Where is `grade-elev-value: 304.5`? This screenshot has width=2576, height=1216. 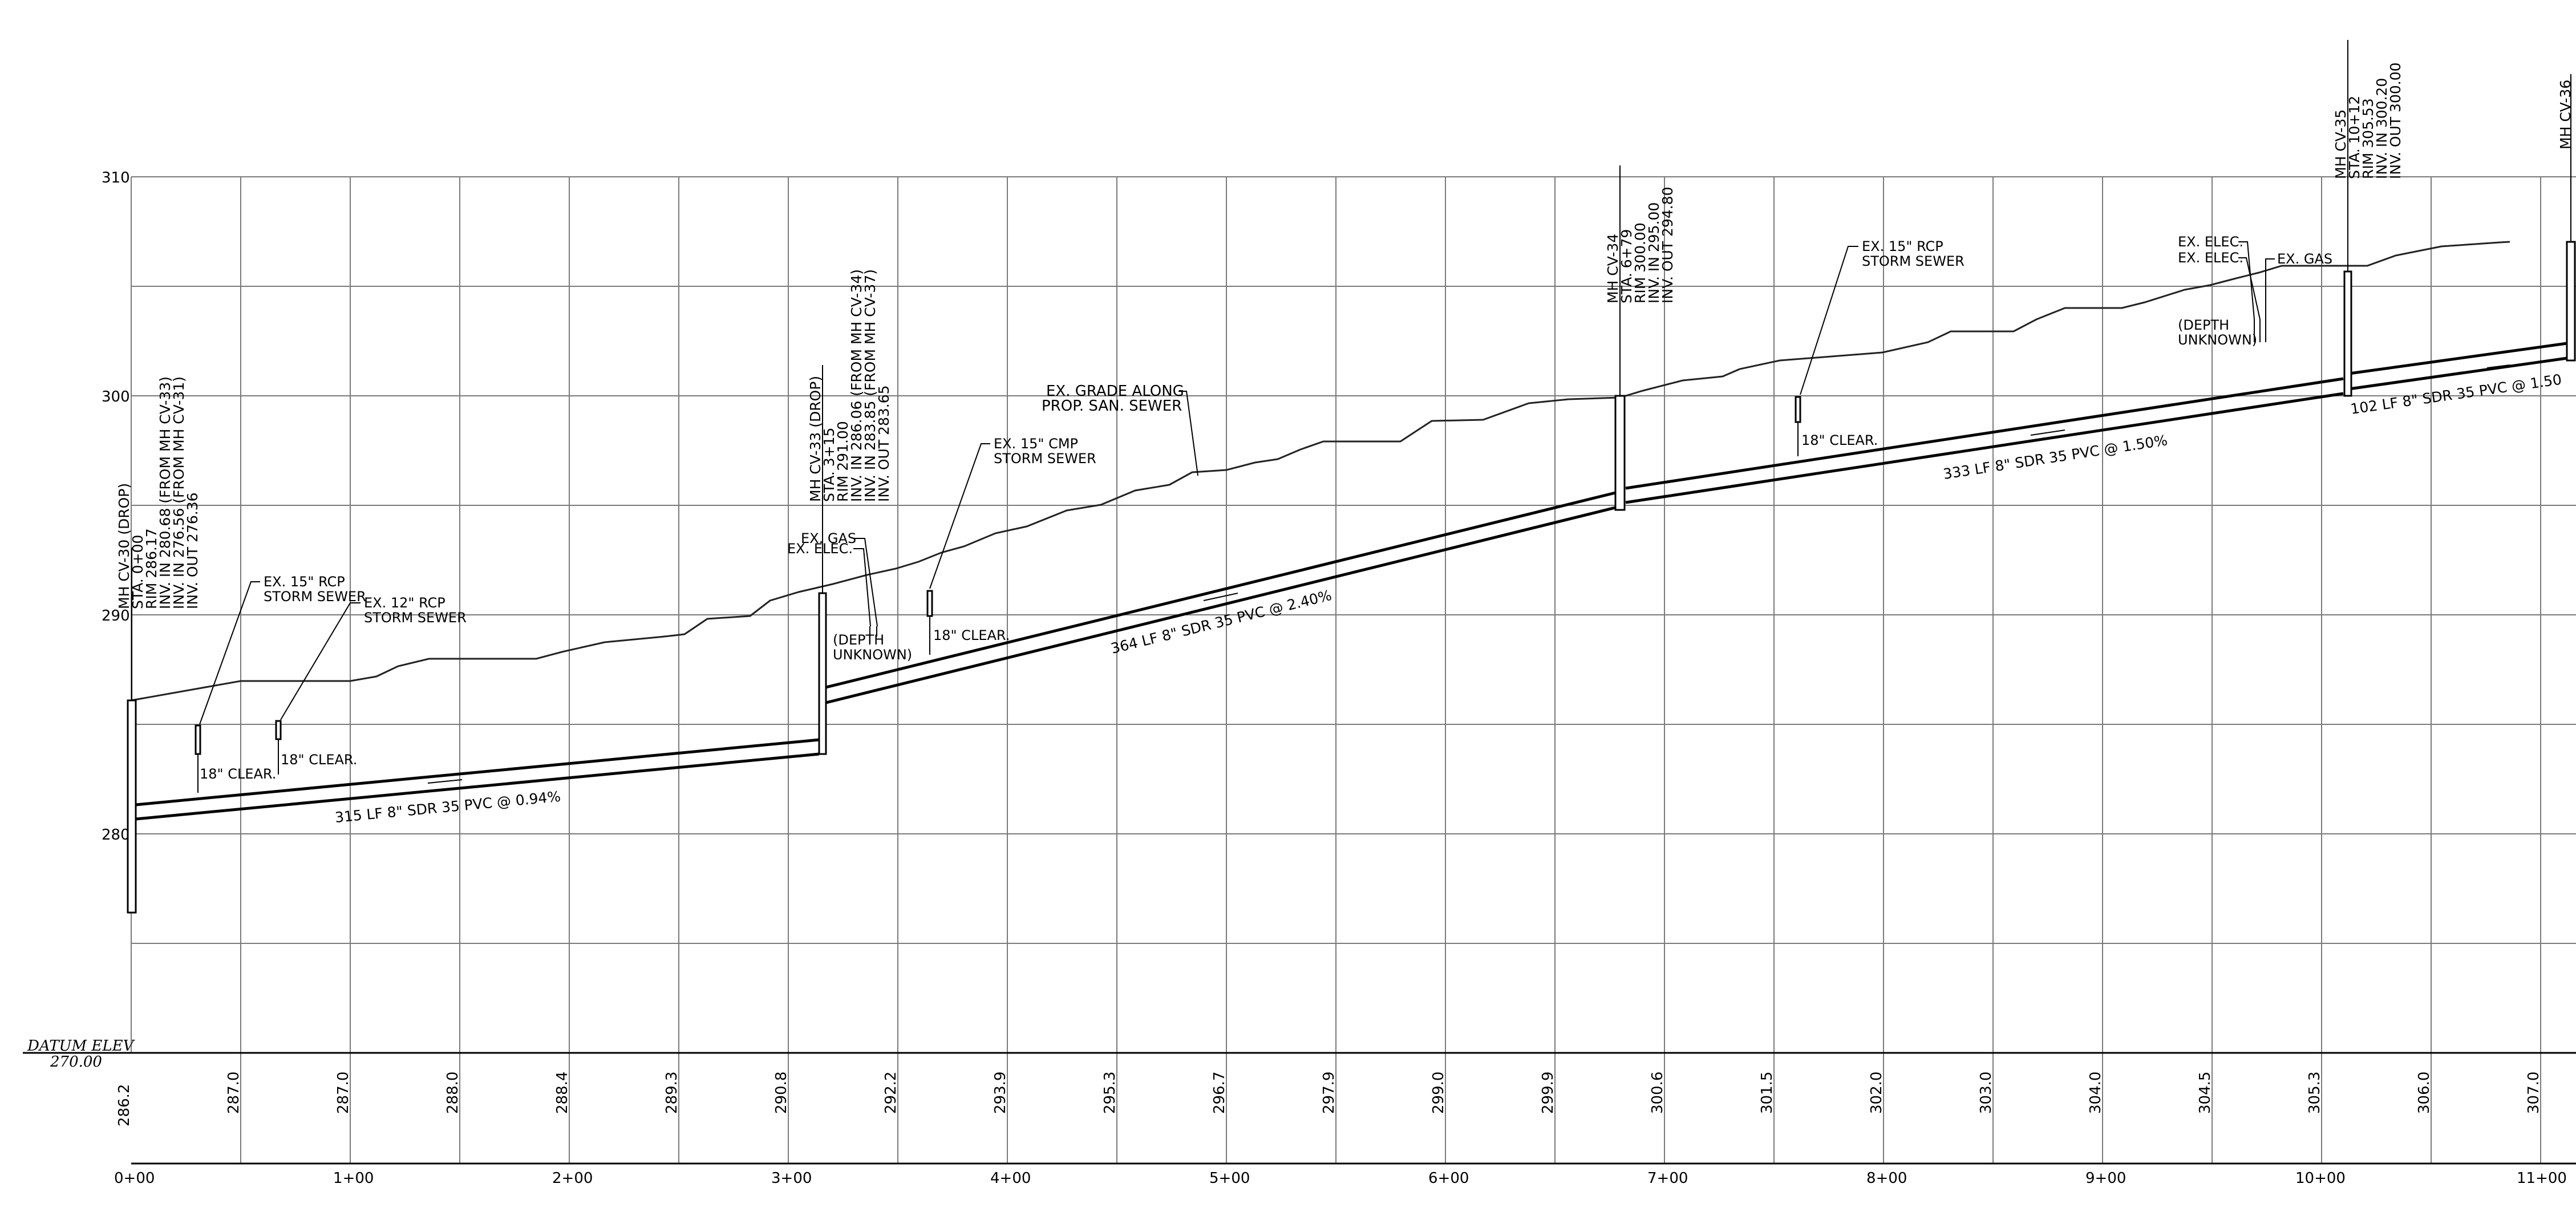 grade-elev-value: 304.5 is located at coordinates (2205, 1093).